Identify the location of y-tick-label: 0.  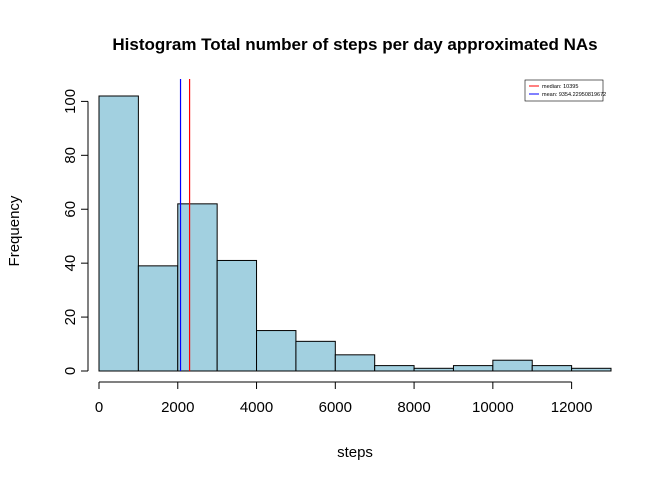
(70, 371).